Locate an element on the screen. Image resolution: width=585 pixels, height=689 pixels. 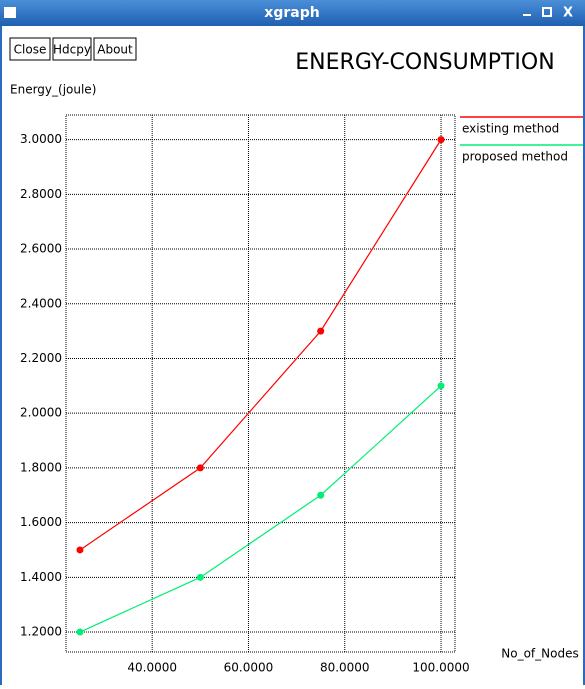
y-tick-label: 2.0000 is located at coordinates (41, 413).